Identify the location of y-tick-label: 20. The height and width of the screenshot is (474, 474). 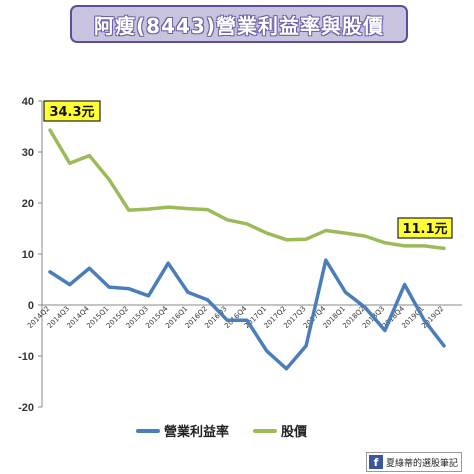
(28, 204).